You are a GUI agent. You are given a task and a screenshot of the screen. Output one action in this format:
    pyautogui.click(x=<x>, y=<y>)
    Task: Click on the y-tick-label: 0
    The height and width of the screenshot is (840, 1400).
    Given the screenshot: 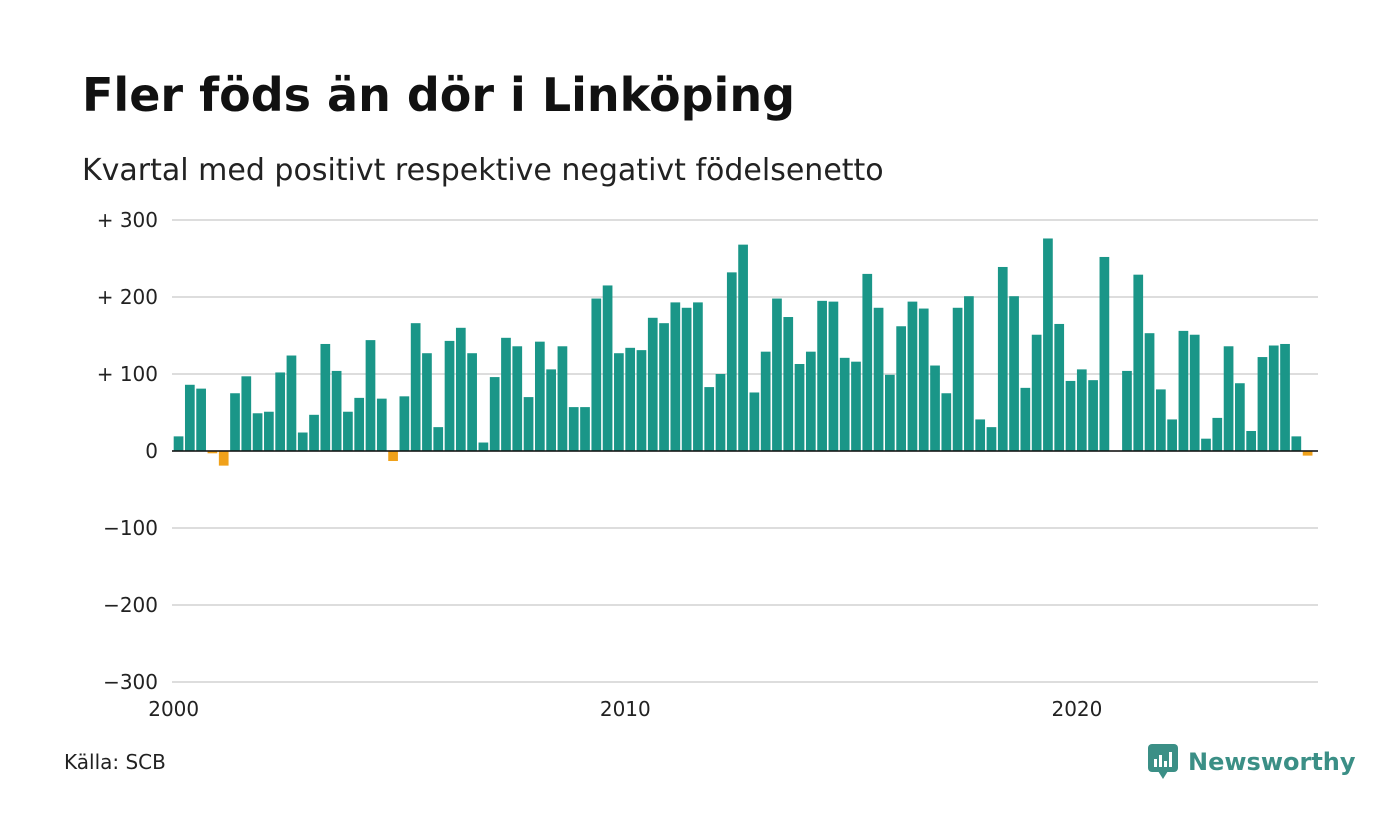 What is the action you would take?
    pyautogui.click(x=151, y=451)
    